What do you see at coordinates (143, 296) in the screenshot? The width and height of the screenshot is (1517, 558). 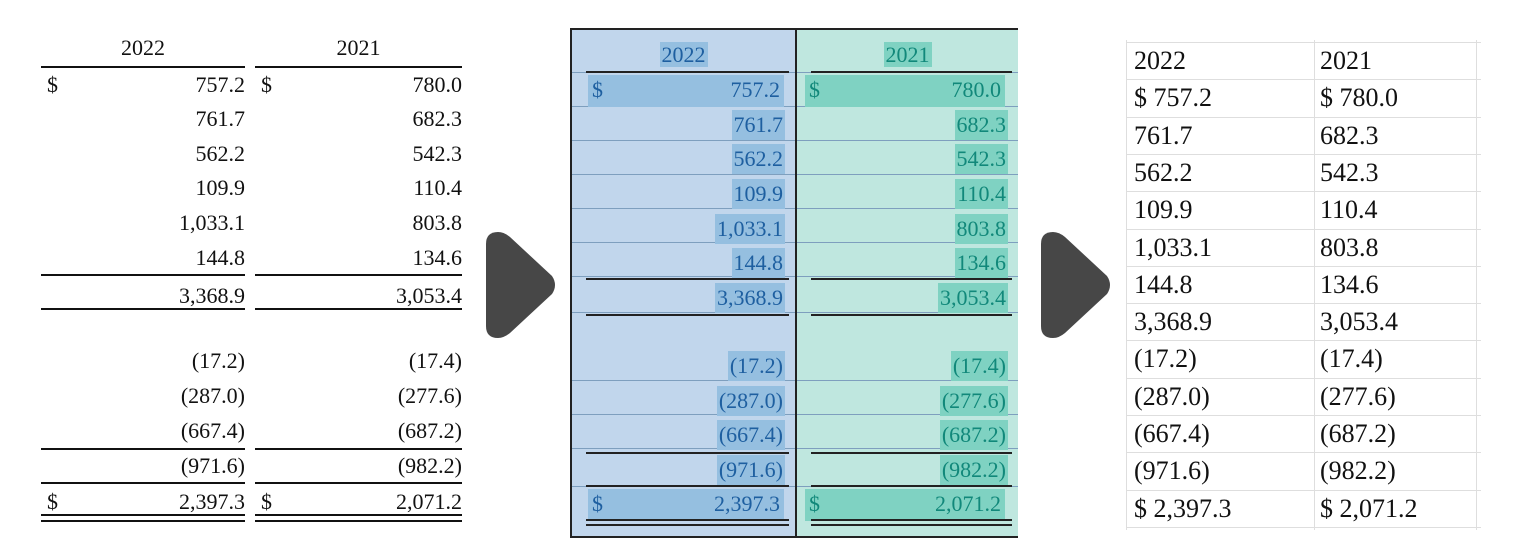 I see `table-cell: 3,368.9` at bounding box center [143, 296].